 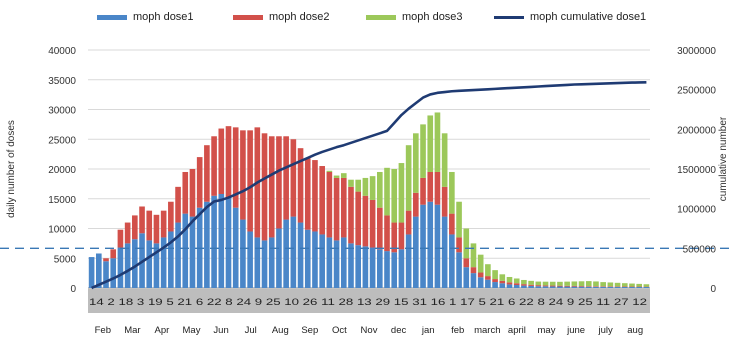 I want to click on left-tick-label: 30000, so click(x=62, y=111).